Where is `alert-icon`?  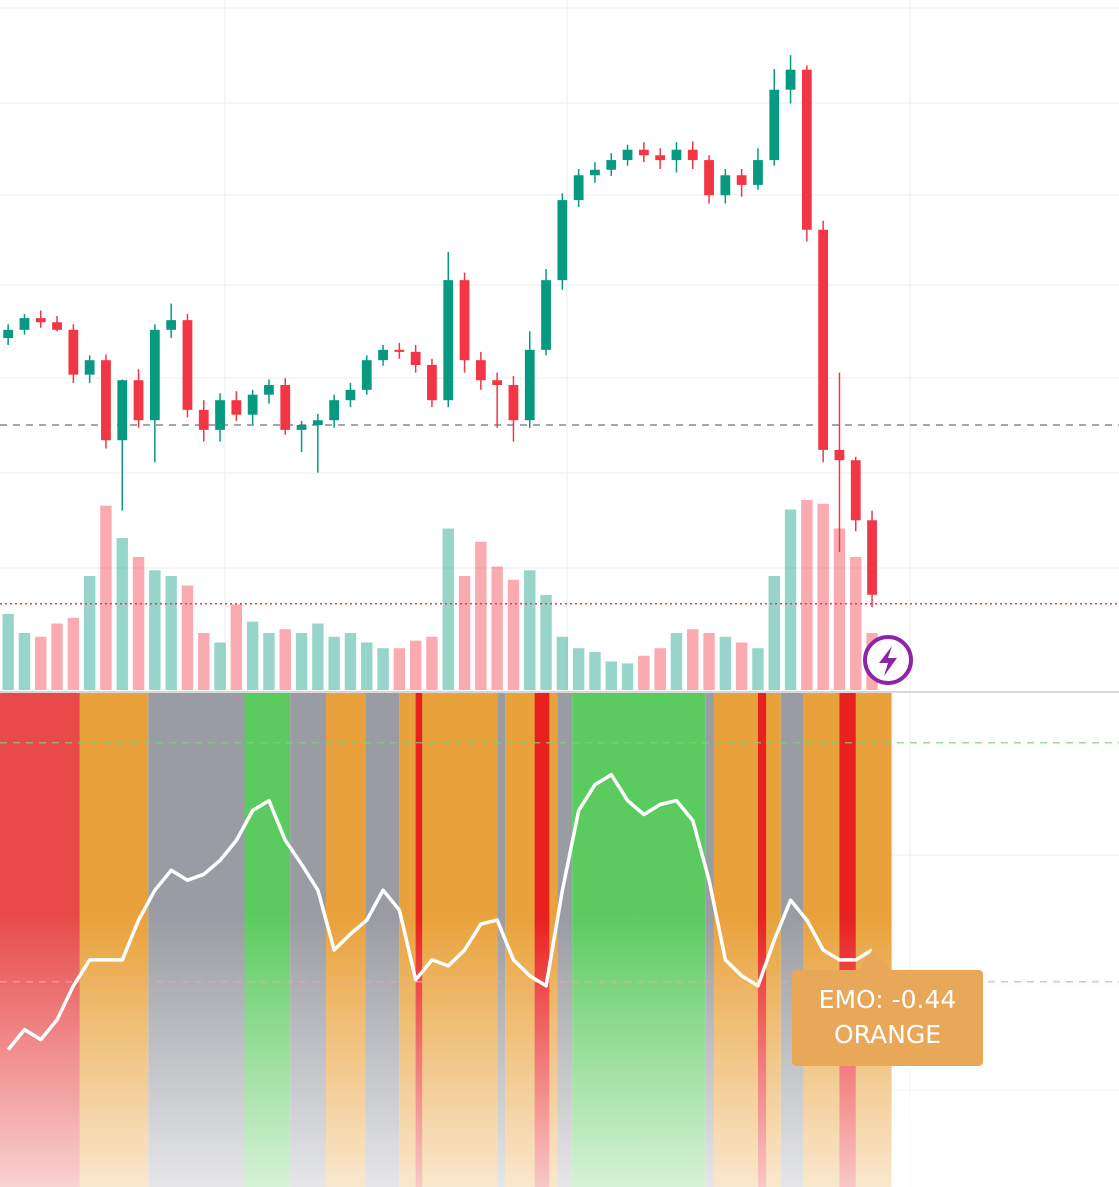
alert-icon is located at coordinates (888, 660).